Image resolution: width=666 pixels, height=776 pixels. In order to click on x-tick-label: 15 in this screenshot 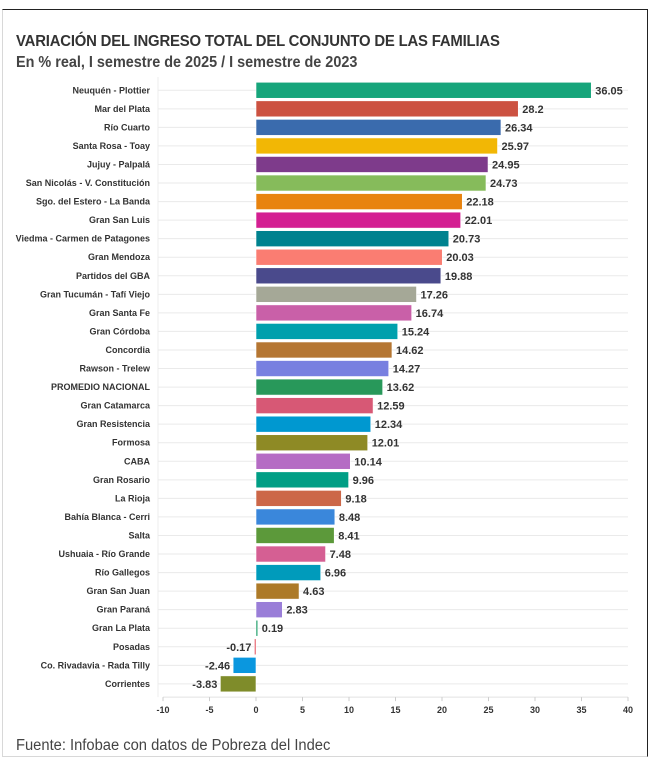, I will do `click(395, 710)`.